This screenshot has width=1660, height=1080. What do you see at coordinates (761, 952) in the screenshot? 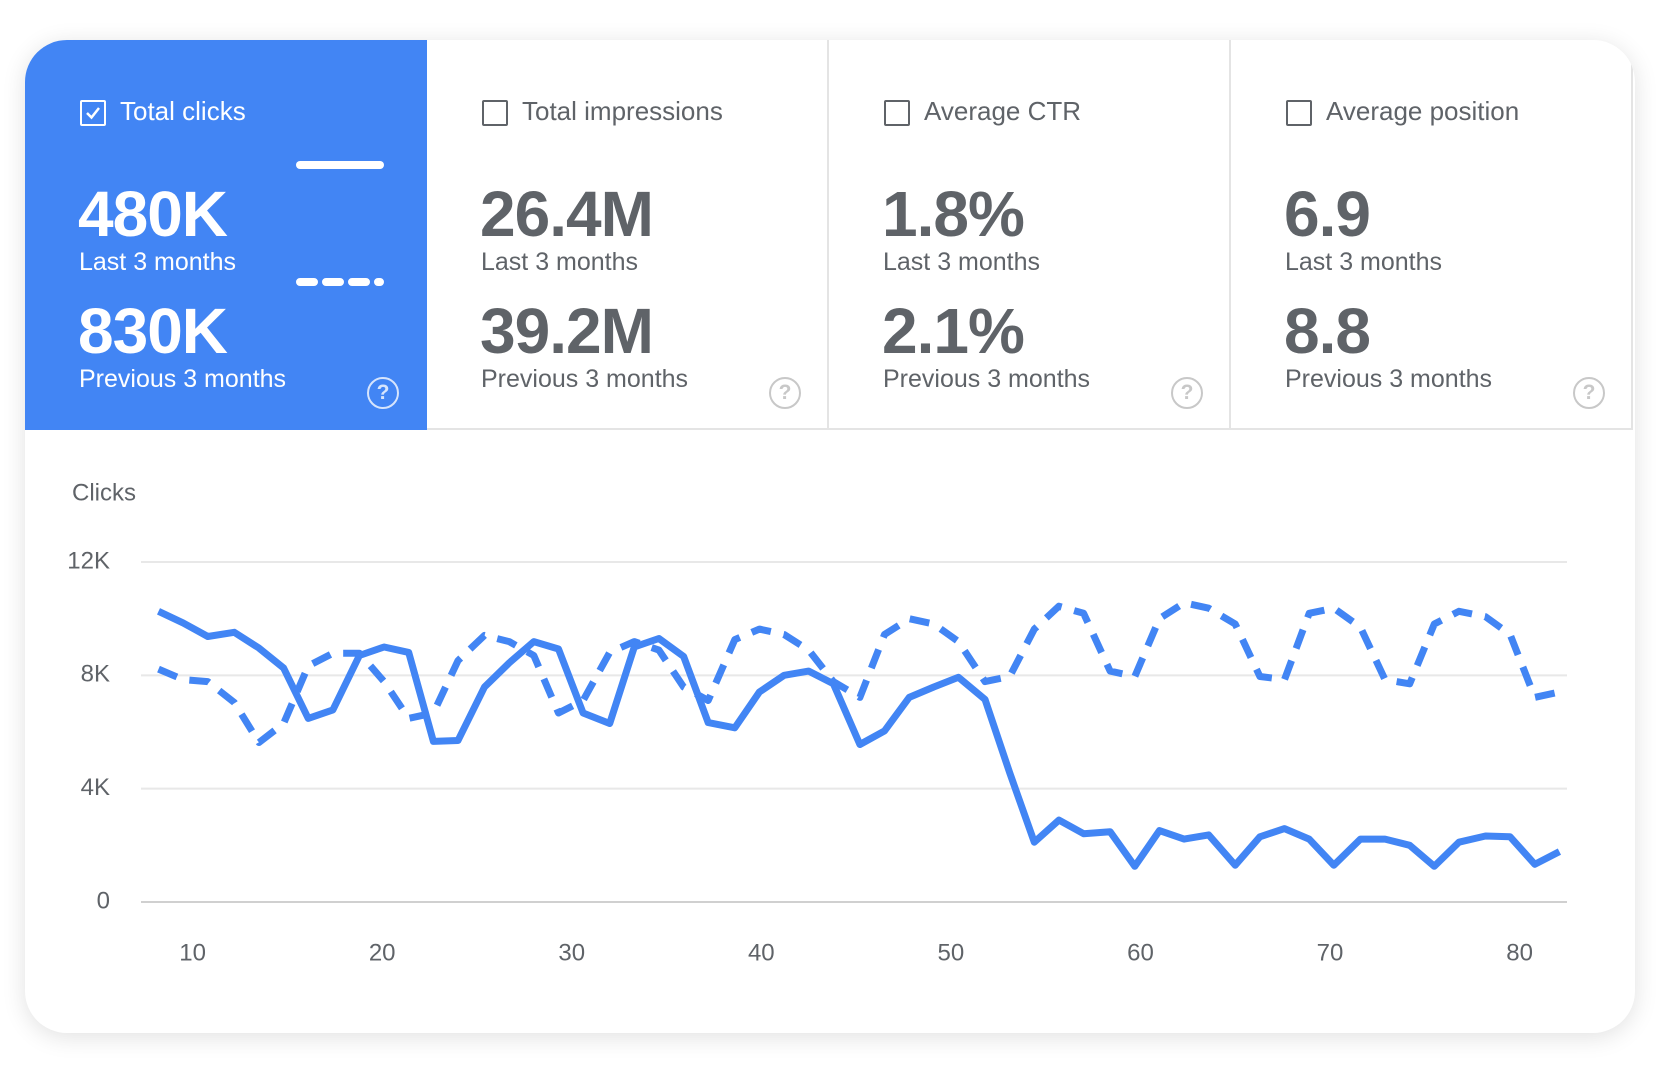
I see `x-tick-label: 40` at bounding box center [761, 952].